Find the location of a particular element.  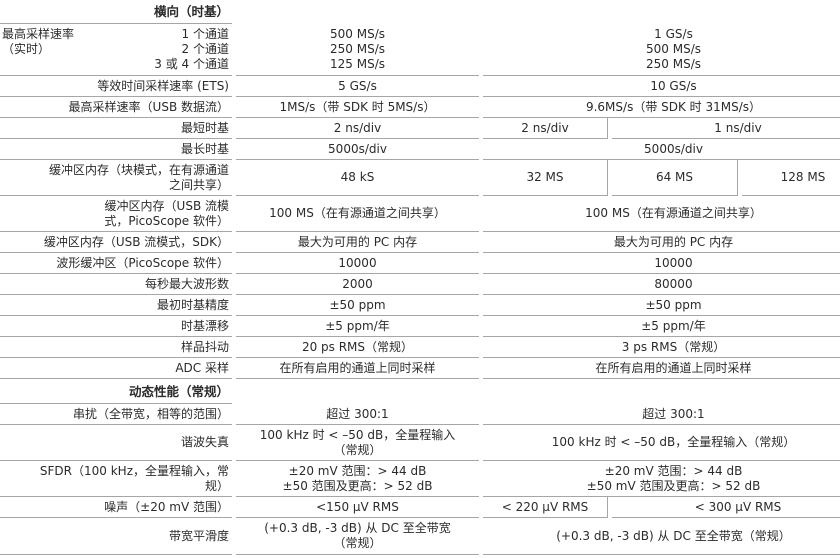

table-row: 波形缓冲区（PicoScope 软件） 10000 10000 is located at coordinates (420, 263).